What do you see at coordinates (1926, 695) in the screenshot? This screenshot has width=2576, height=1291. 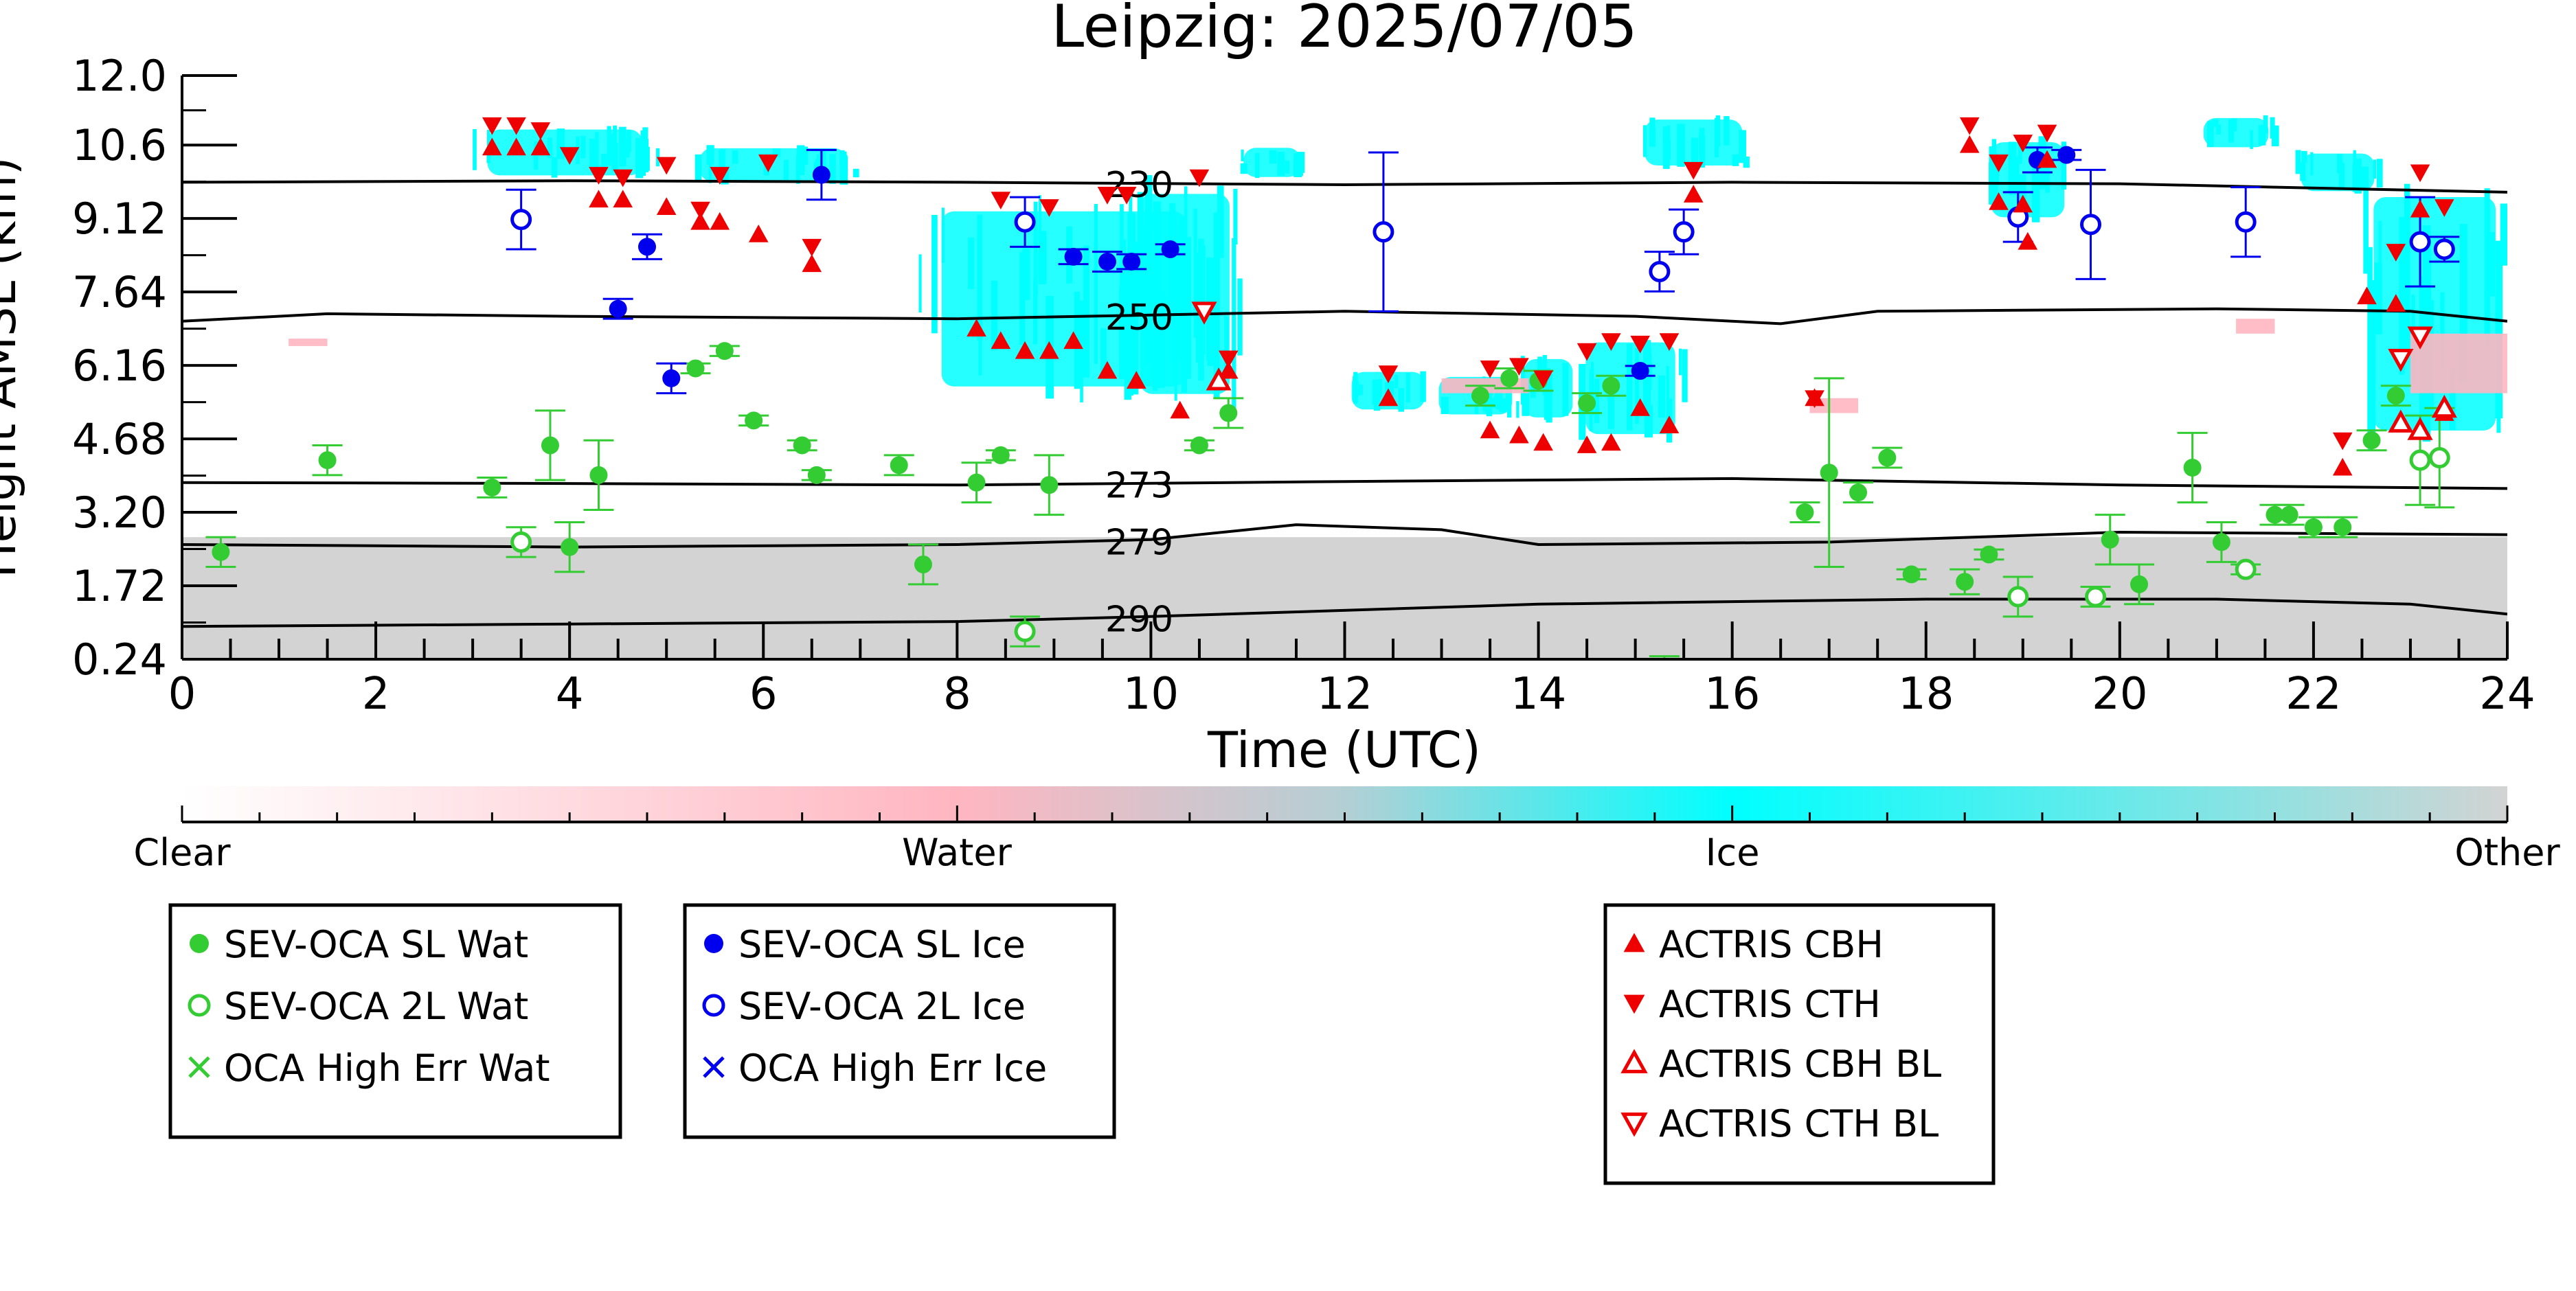 I see `x-tick-label: 18` at bounding box center [1926, 695].